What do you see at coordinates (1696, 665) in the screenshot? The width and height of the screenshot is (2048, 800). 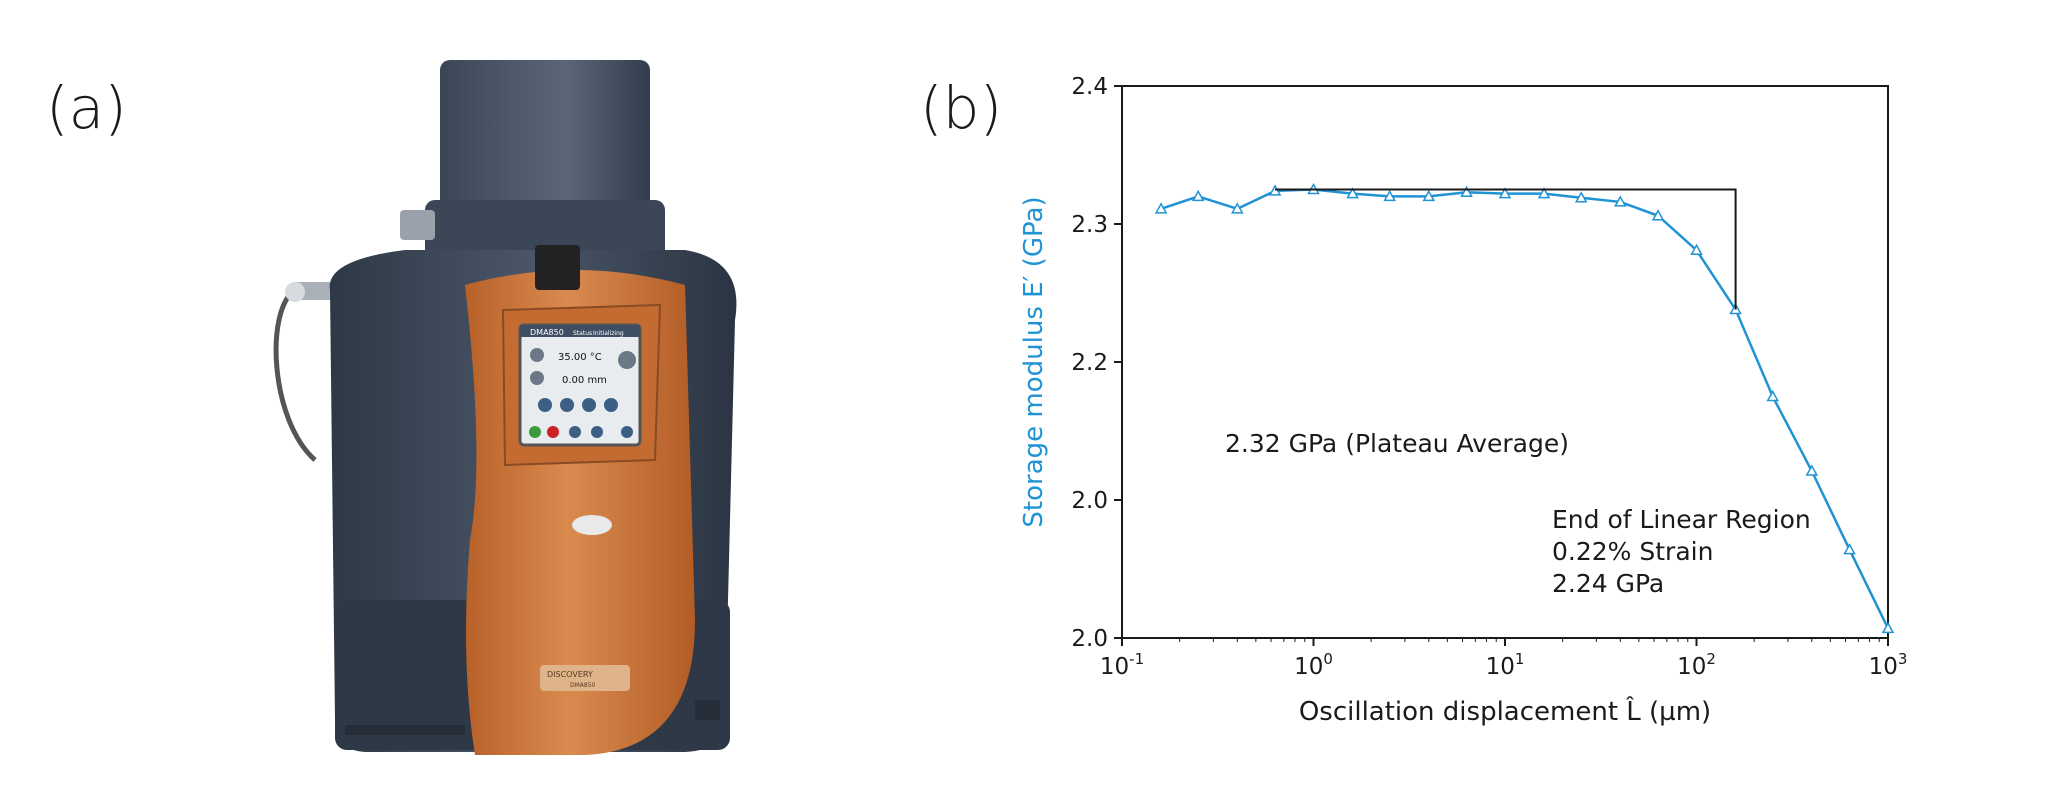 I see `x-tick-label: 10²` at bounding box center [1696, 665].